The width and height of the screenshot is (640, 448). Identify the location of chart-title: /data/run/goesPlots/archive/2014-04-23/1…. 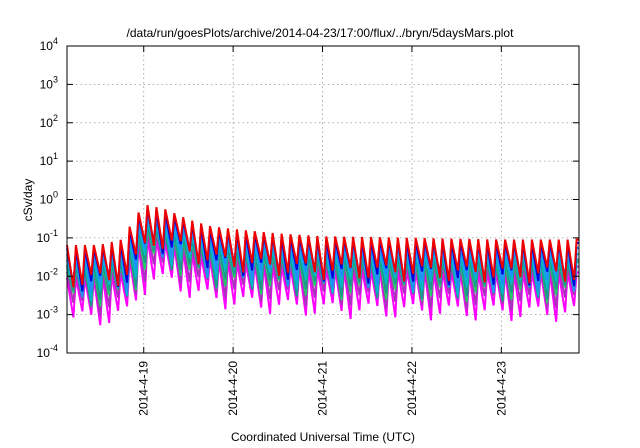
(321, 33).